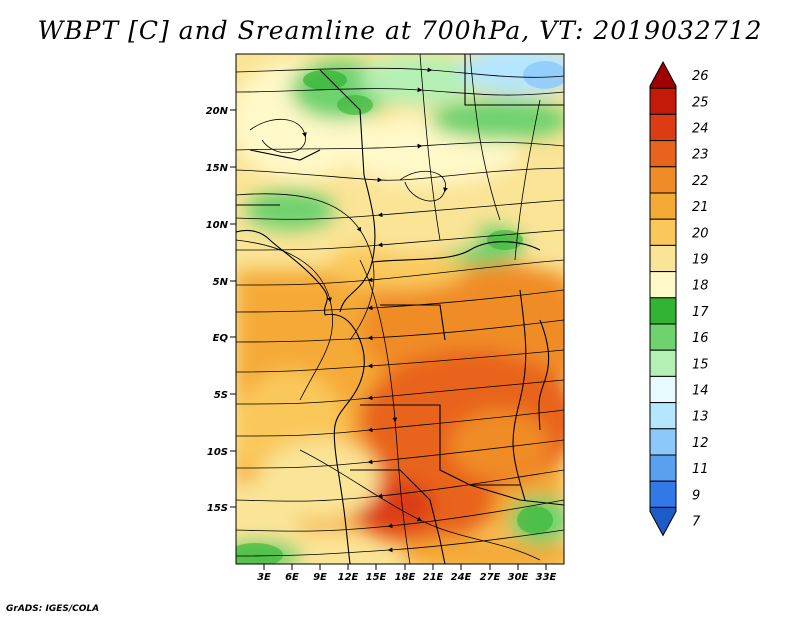 Image resolution: width=800 pixels, height=618 pixels. I want to click on latitude-axis, so click(233, 308).